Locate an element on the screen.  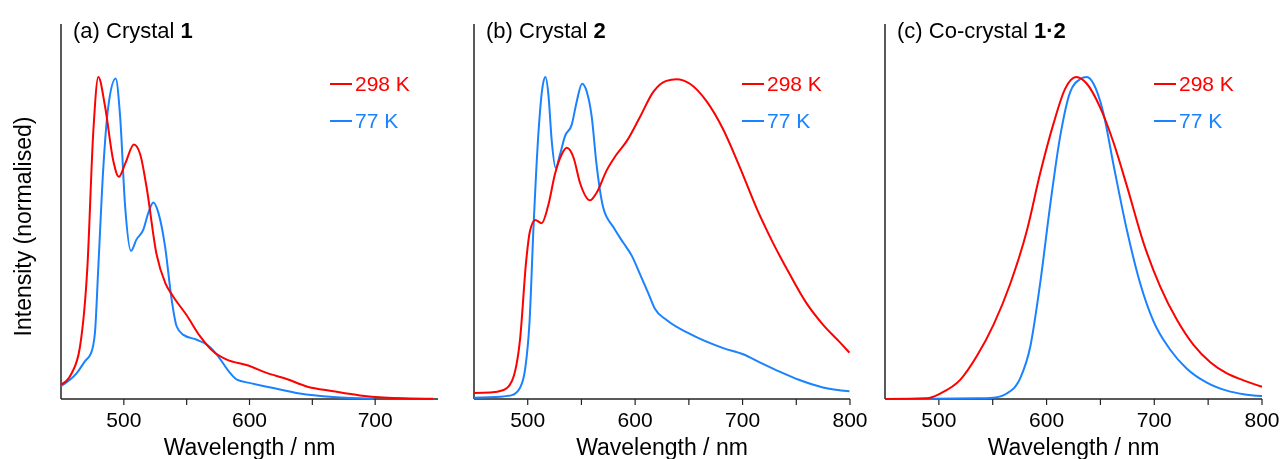
chart-title: (b) Crystal 2 is located at coordinates (546, 30).